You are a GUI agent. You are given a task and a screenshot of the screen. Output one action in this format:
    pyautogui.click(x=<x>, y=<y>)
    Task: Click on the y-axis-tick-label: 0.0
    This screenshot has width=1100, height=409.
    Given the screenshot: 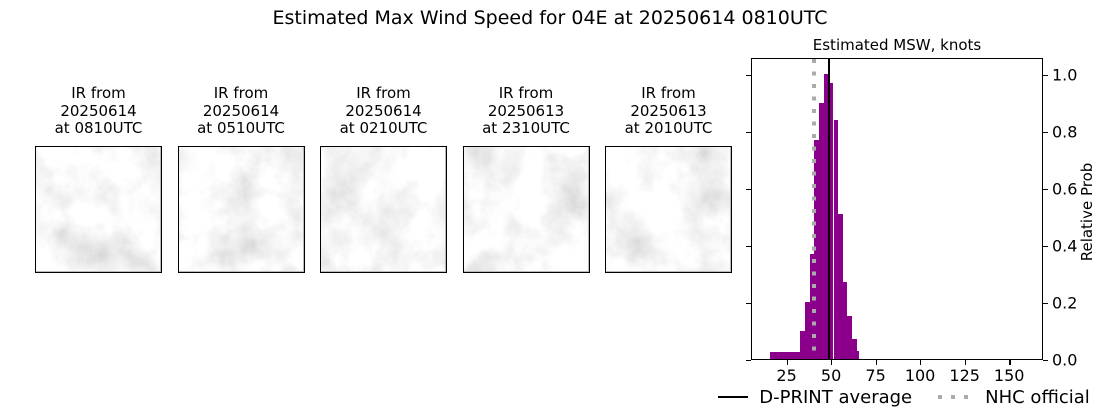 What is the action you would take?
    pyautogui.click(x=1065, y=360)
    